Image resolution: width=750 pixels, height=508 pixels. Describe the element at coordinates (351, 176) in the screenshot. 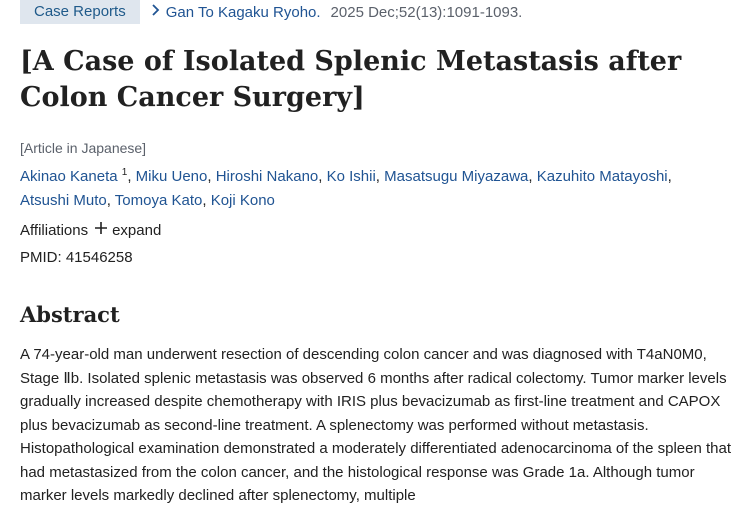

I see `author-link: Ko Ishii` at that location.